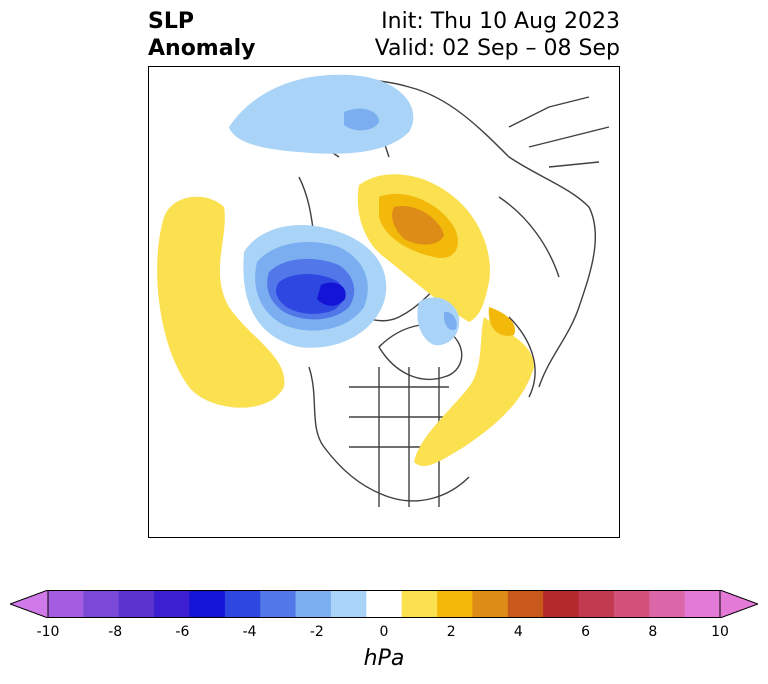 The image size is (768, 684). Describe the element at coordinates (115, 632) in the screenshot. I see `colorbar-tick-label: -8` at that location.